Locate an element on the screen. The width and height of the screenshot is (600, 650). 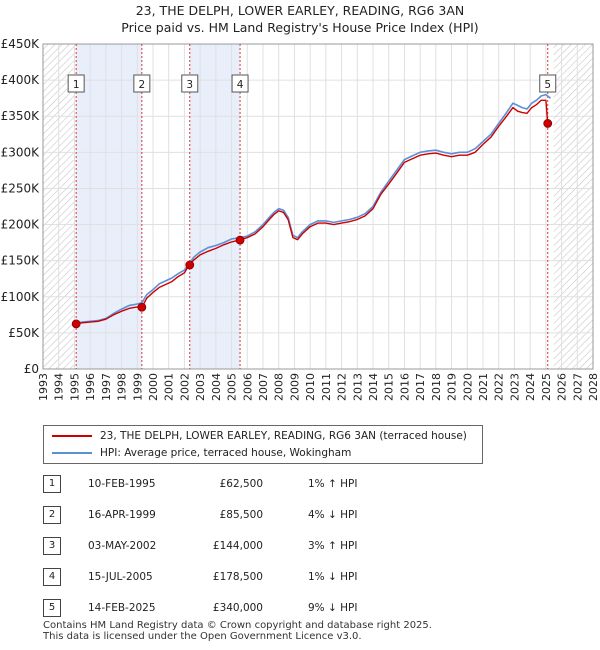
sale-price: £62,500 is located at coordinates (241, 484).